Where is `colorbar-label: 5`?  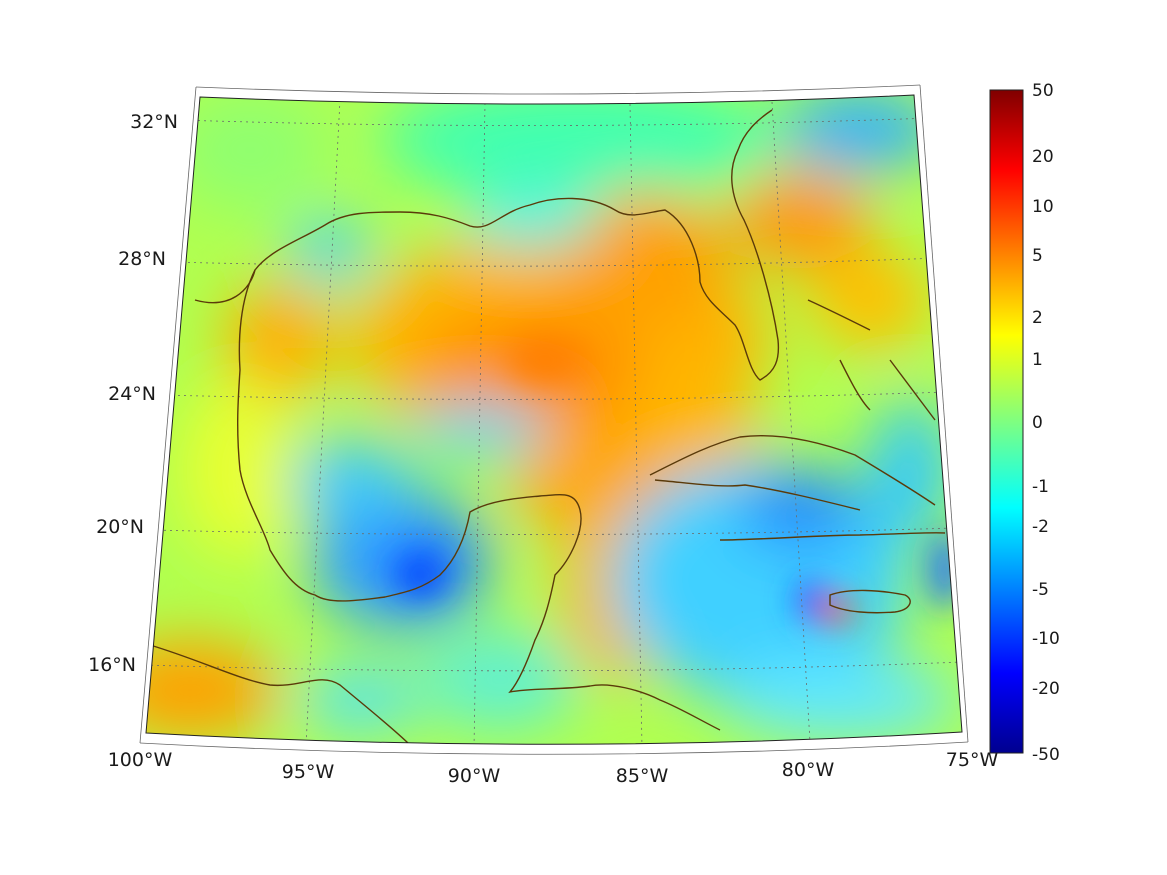
colorbar-label: 5 is located at coordinates (1037, 256).